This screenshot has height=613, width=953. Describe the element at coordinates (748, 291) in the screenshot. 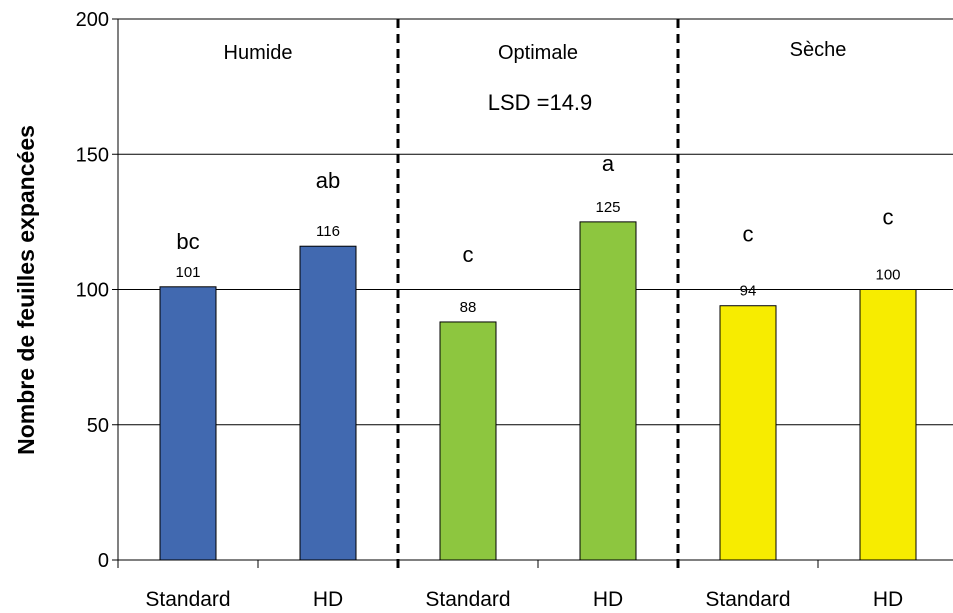

I see `bar-value-label: 94` at that location.